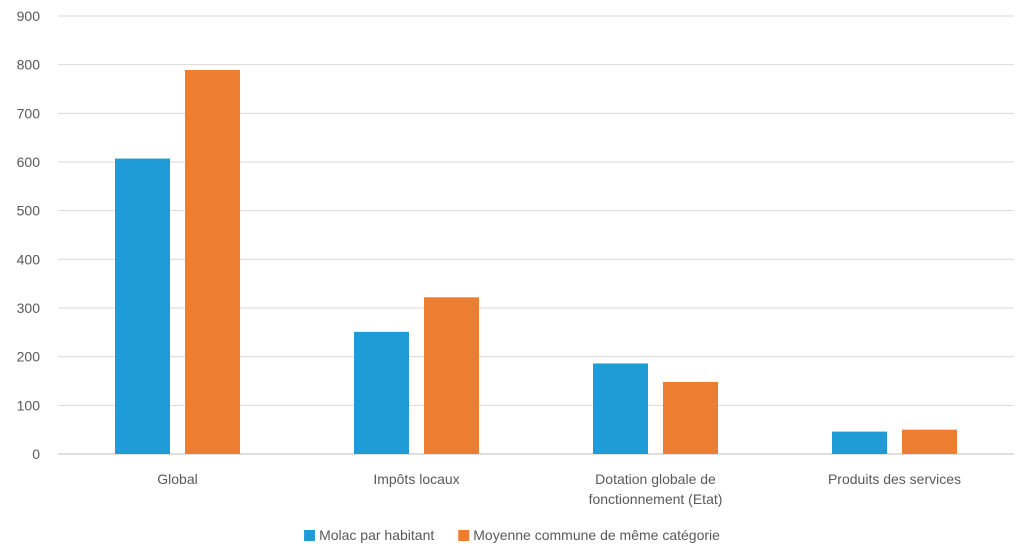  I want to click on y-tick-label: 400, so click(29, 259).